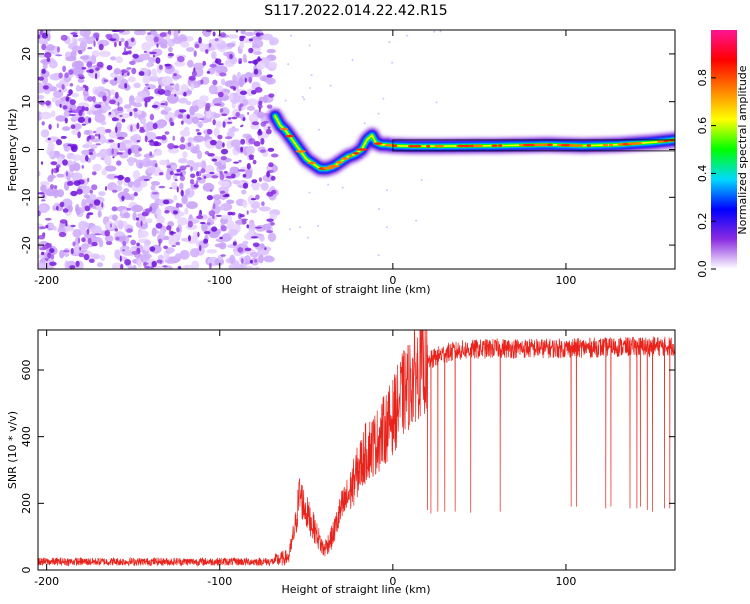 The height and width of the screenshot is (604, 750). I want to click on signal-band-outline, so click(533, 145).